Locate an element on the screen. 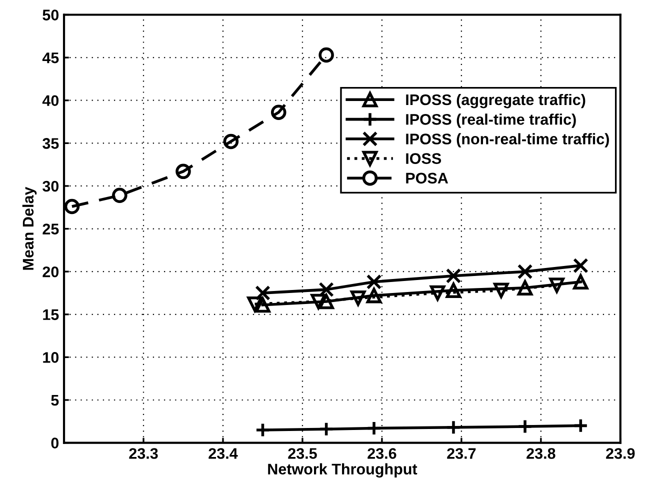 The width and height of the screenshot is (660, 492). legend-label: IPOSS (non-real-time traffic) is located at coordinates (507, 140).